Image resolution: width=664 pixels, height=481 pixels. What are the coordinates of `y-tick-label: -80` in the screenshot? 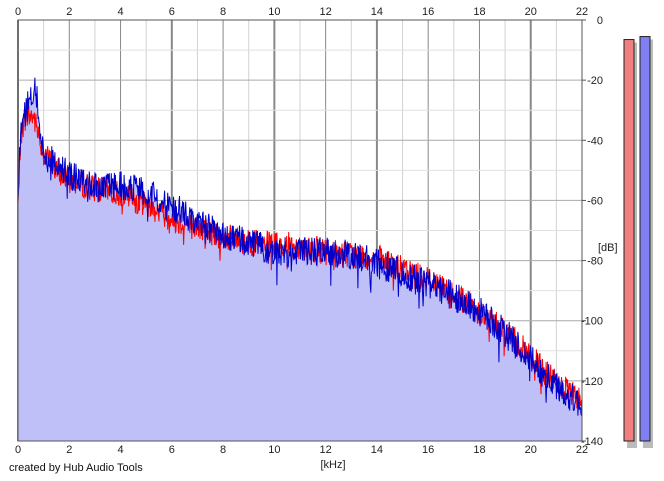 It's located at (595, 262).